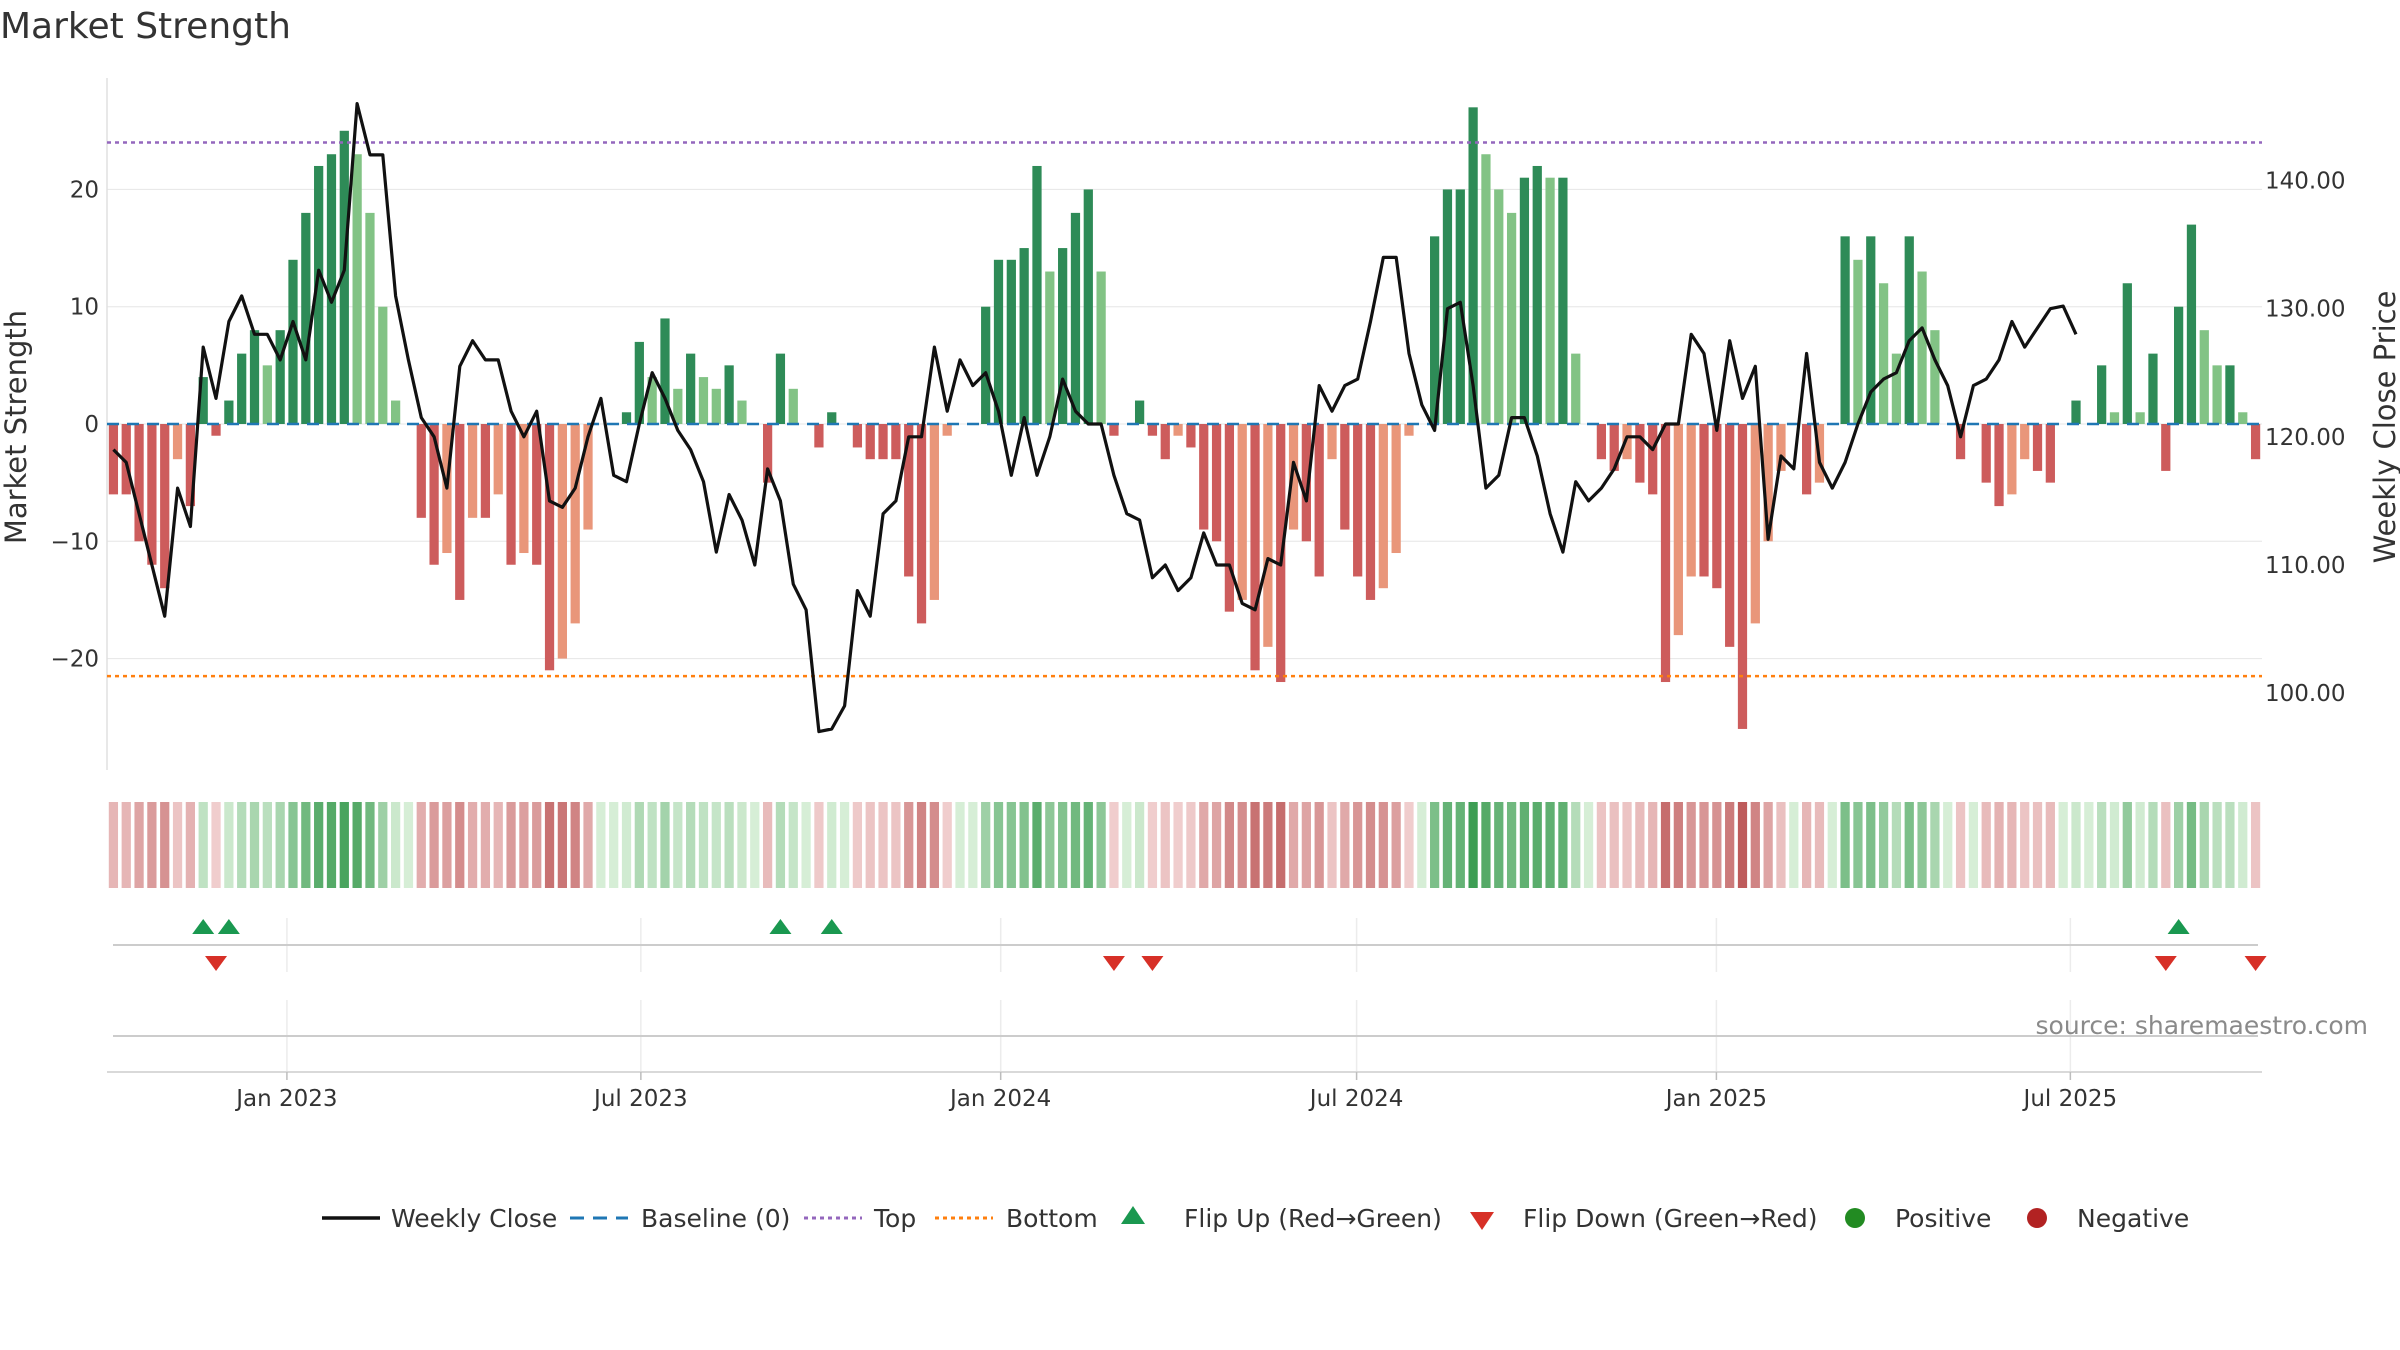 This screenshot has height=1350, width=2400. Describe the element at coordinates (1133, 1215) in the screenshot. I see `legend-flip-up-icon` at that location.